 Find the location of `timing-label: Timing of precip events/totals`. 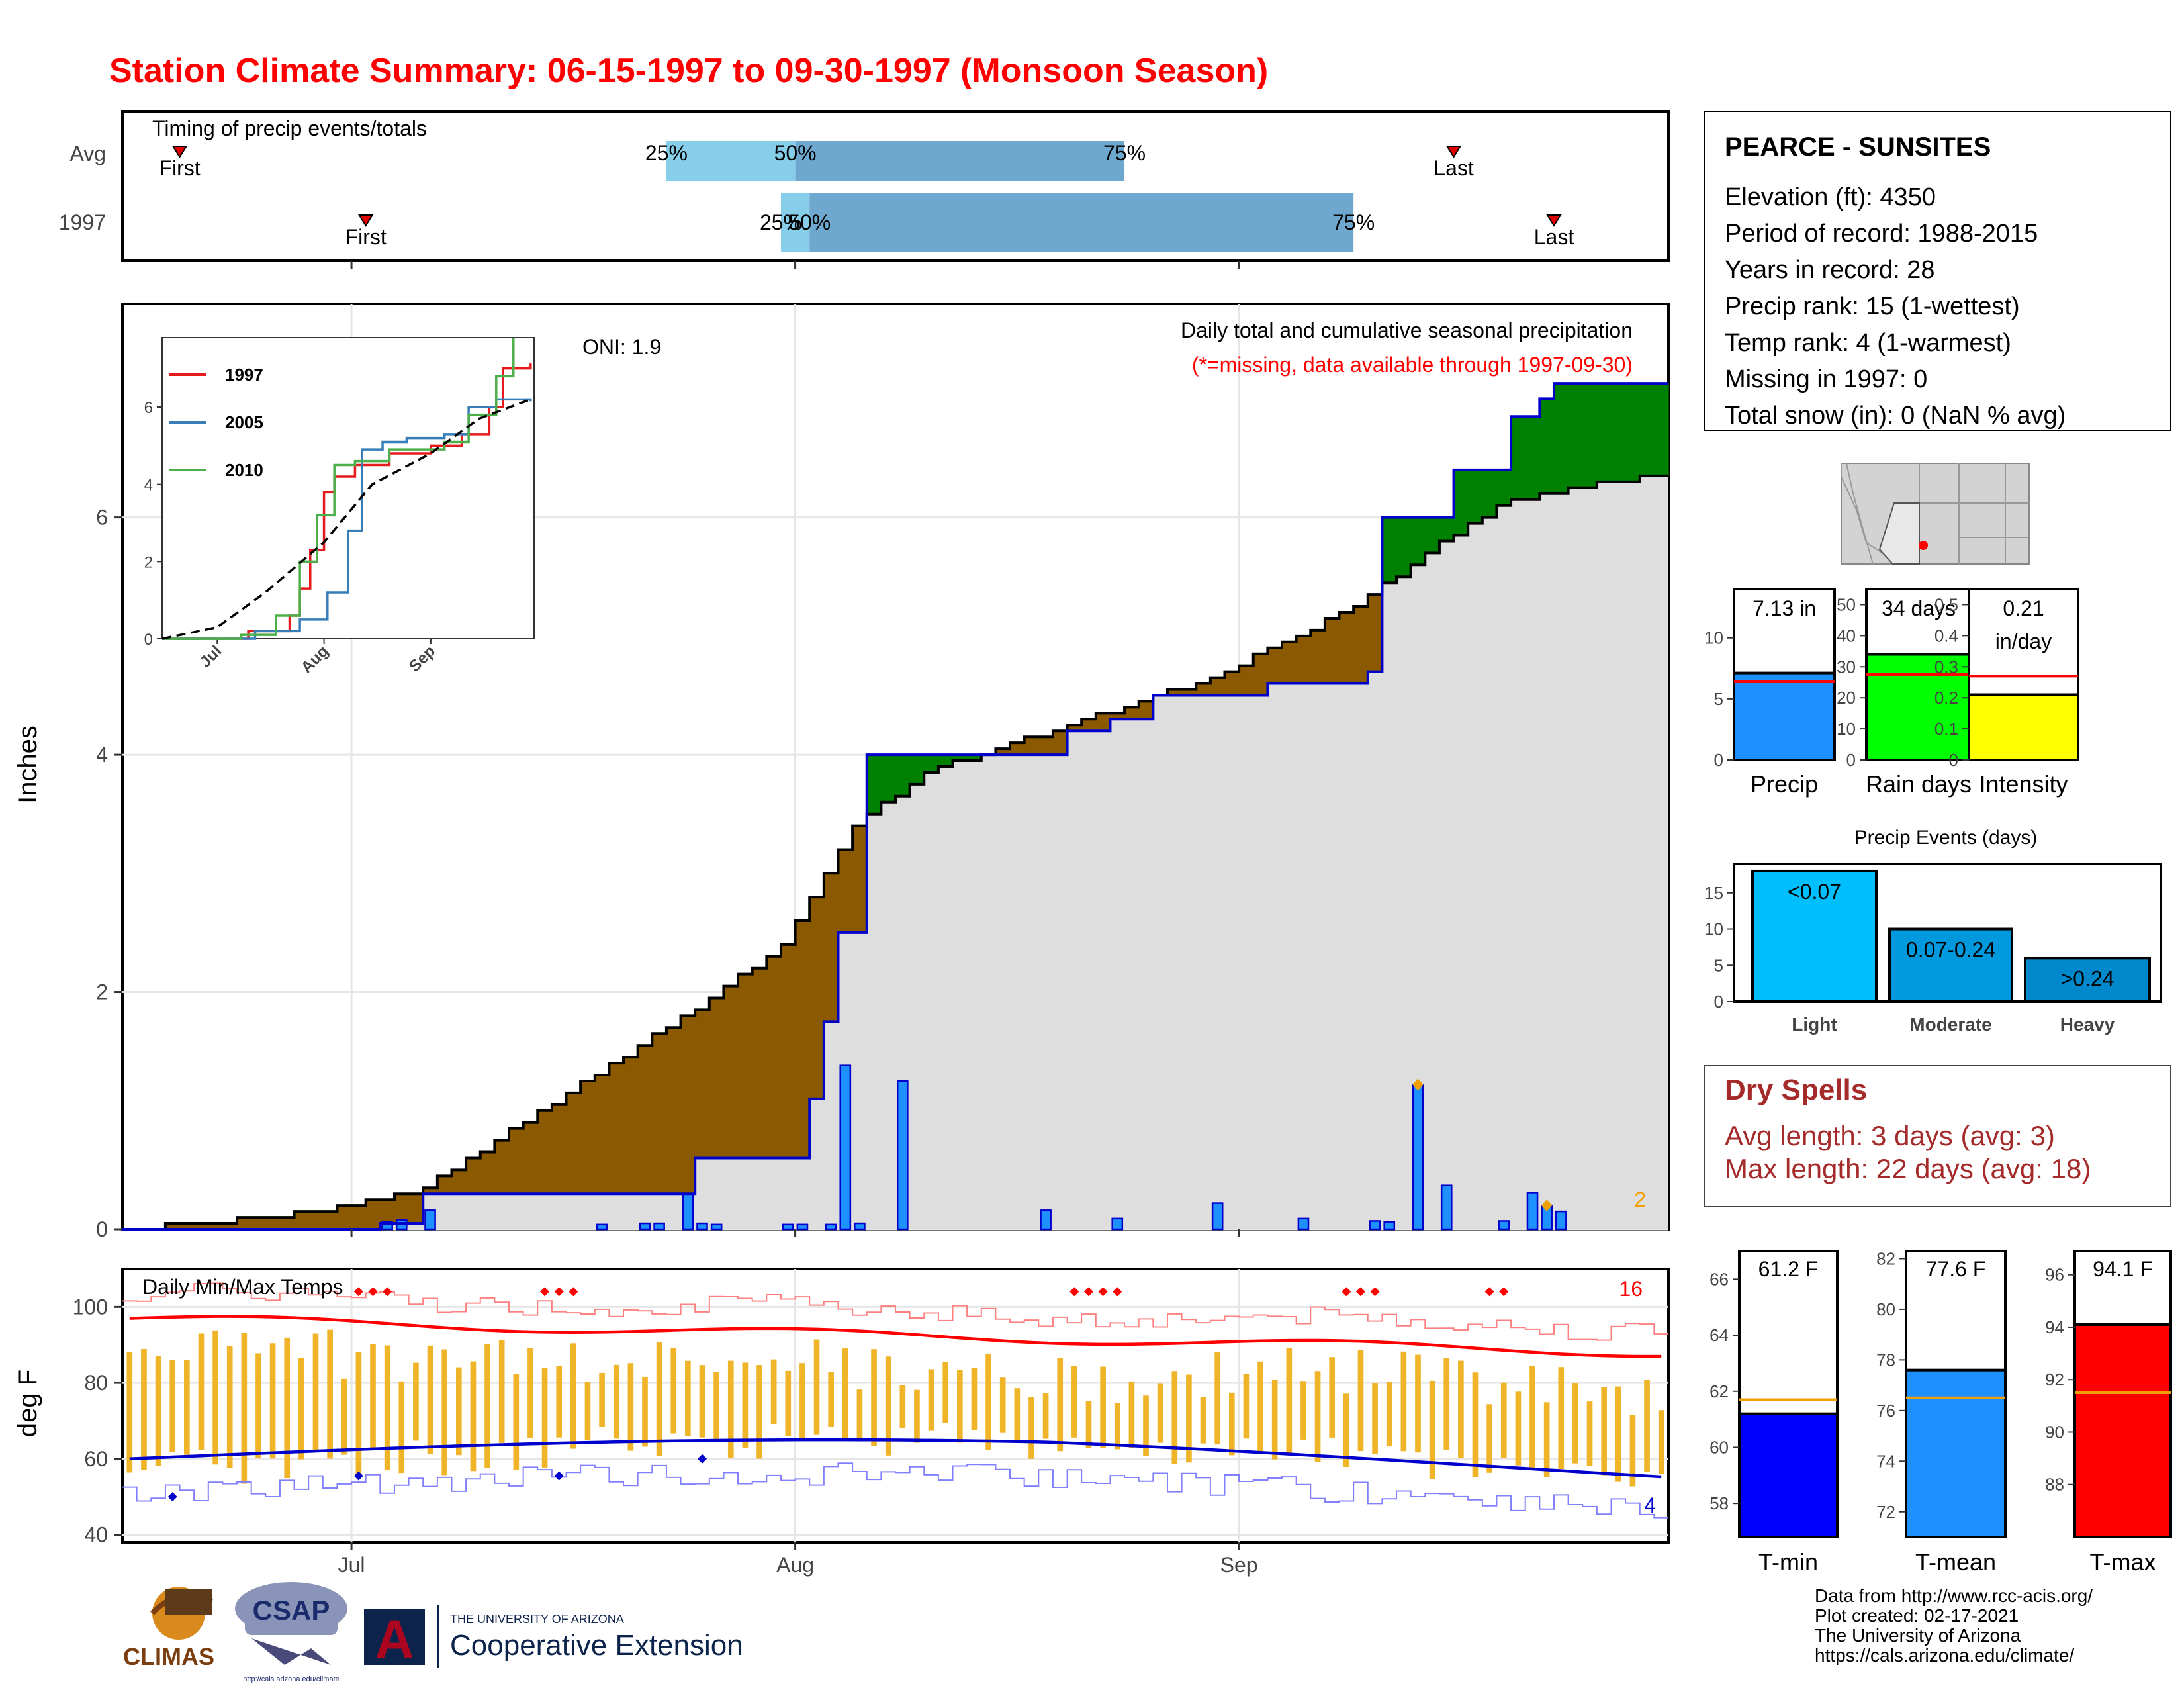

timing-label: Timing of precip events/totals is located at coordinates (289, 128).